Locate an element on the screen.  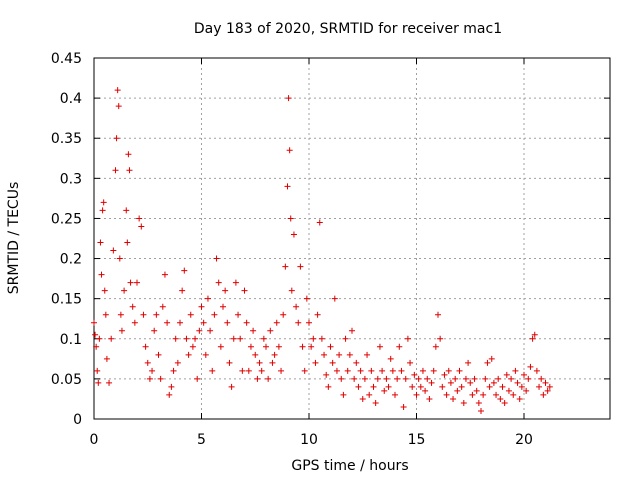
x-tick-label: 5 is located at coordinates (201, 440).